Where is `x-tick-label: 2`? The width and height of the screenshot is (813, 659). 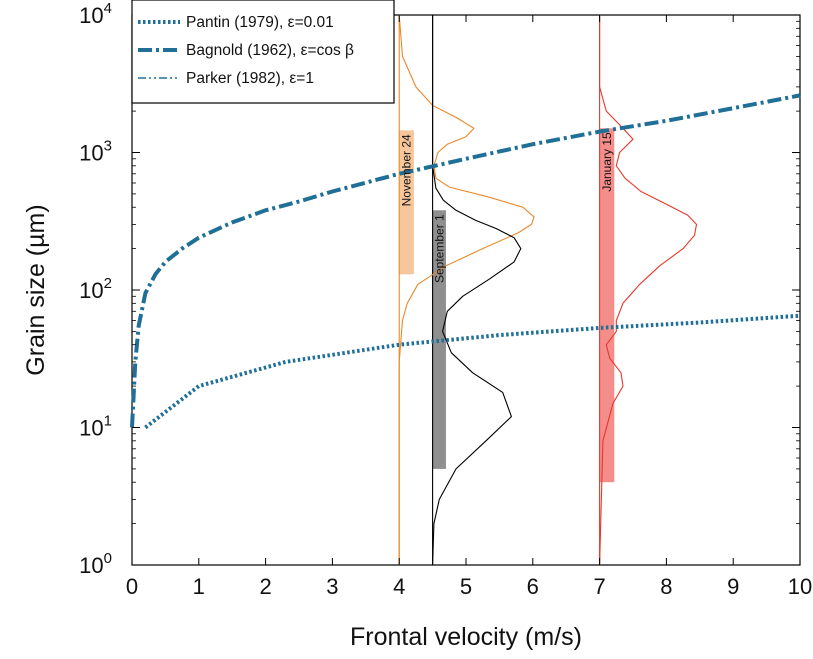 x-tick-label: 2 is located at coordinates (265, 586).